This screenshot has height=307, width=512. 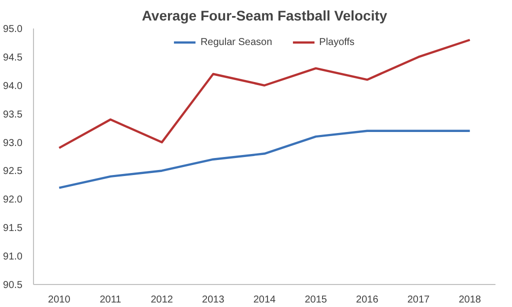 I want to click on y-tick-label: 95.0, so click(x=13, y=29).